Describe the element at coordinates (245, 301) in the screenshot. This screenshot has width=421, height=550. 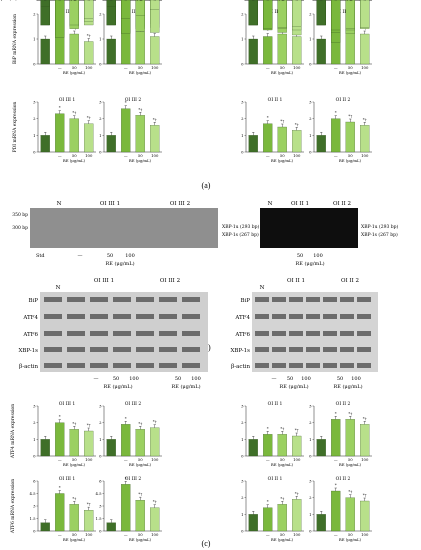
I see `blot-row-label-right: BiP` at that location.